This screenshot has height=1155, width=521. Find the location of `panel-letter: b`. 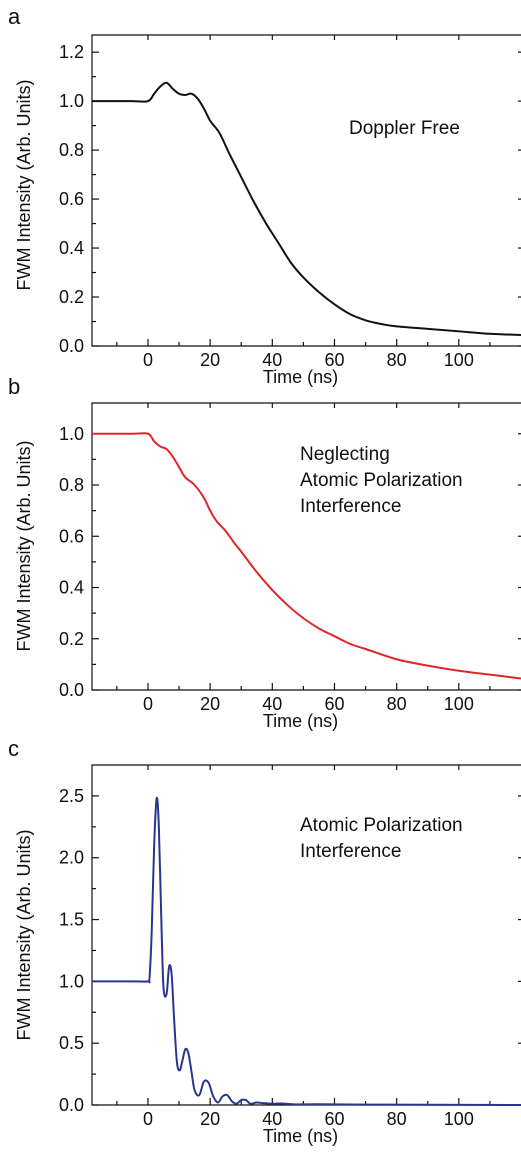

panel-letter: b is located at coordinates (14, 386).